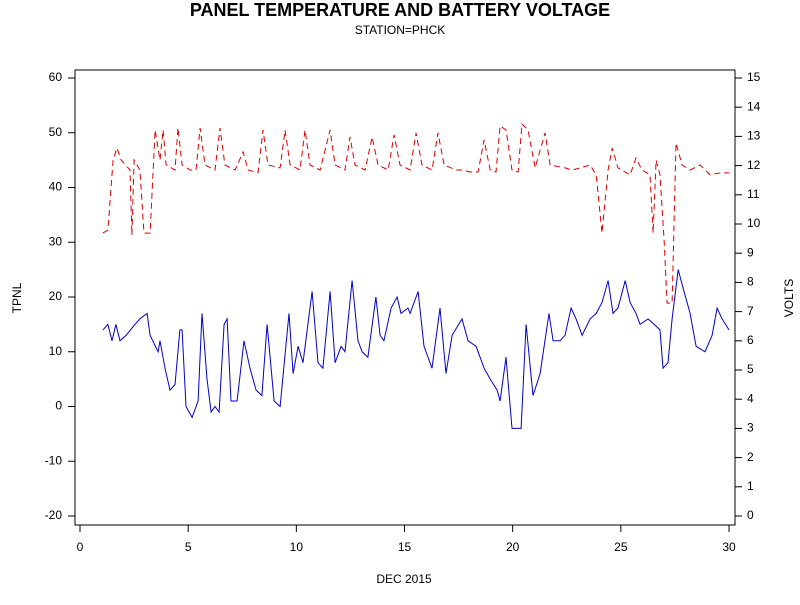 This screenshot has width=800, height=605. I want to click on y2-tick-label: 14, so click(754, 106).